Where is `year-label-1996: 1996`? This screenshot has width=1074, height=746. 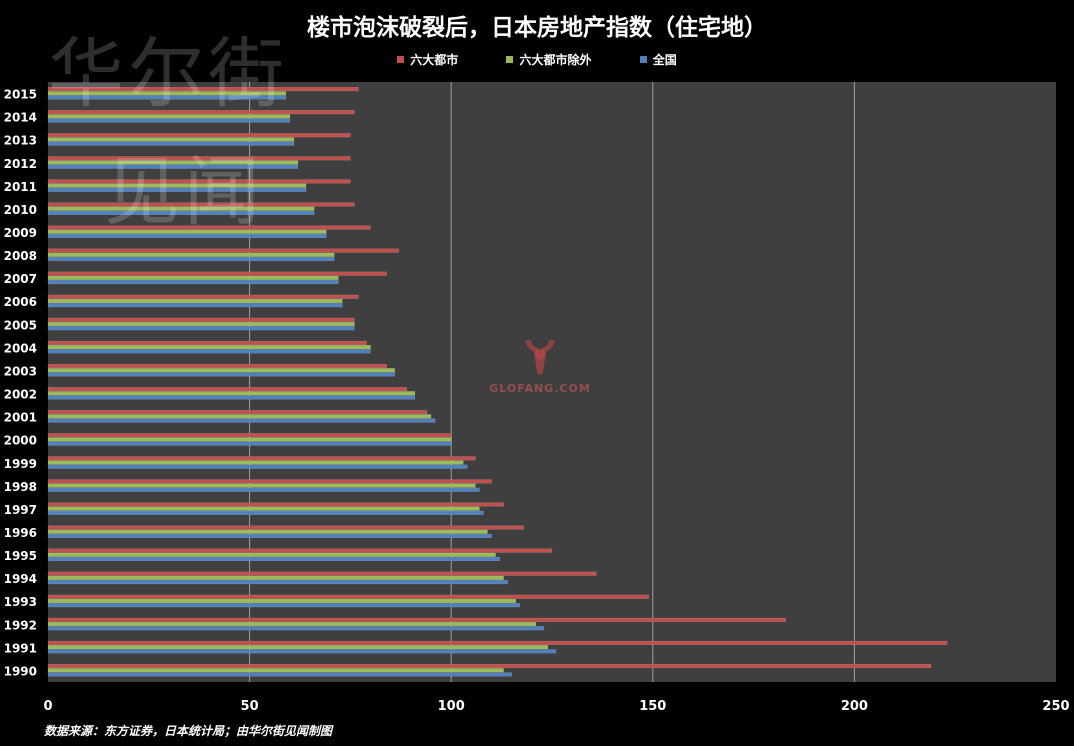
year-label-1996: 1996 is located at coordinates (20, 533).